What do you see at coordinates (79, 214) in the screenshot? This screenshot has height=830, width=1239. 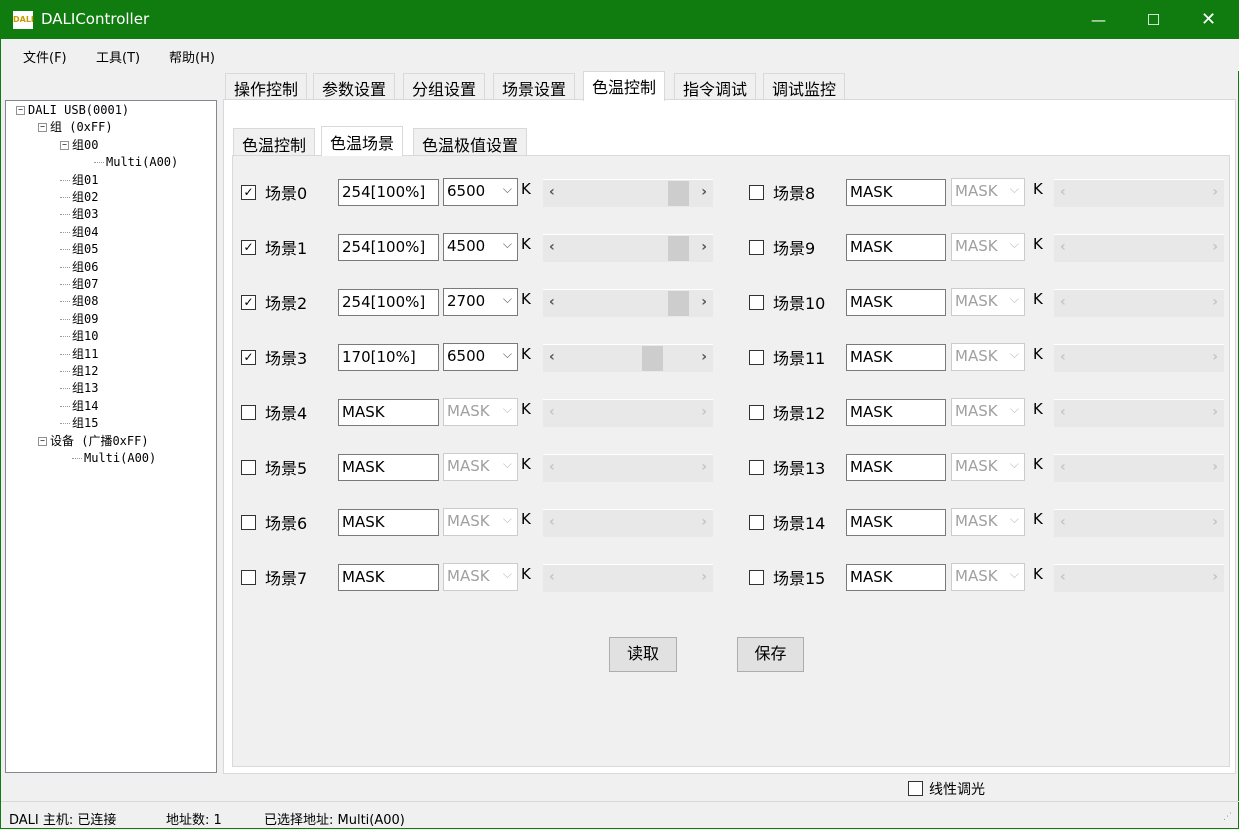 I see `tree-node: 组03` at bounding box center [79, 214].